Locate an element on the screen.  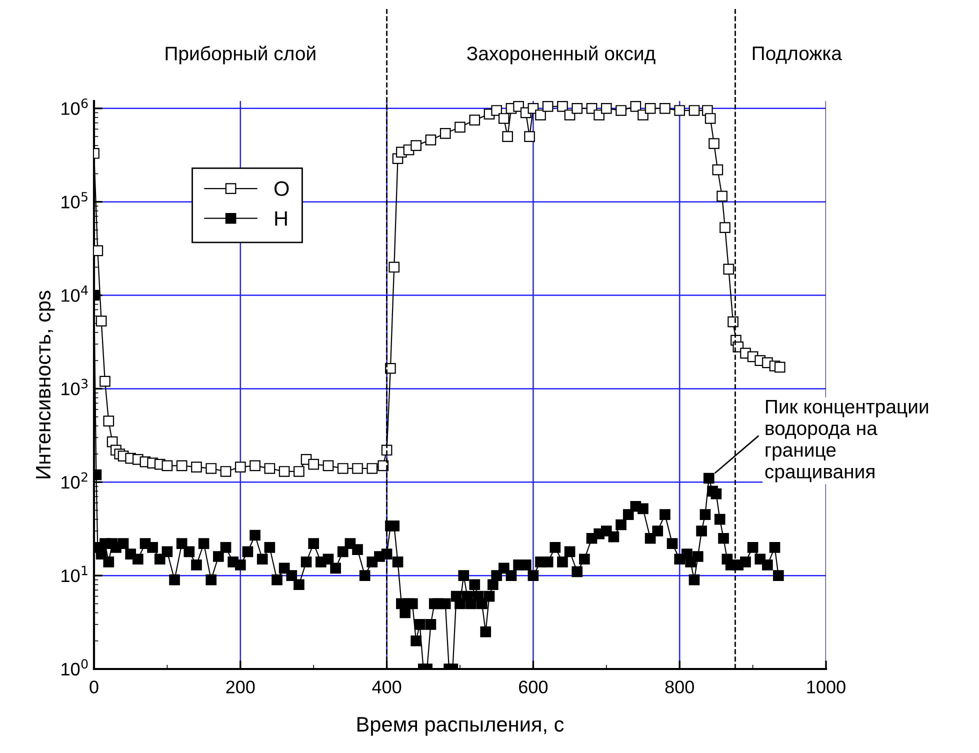
y-tick-label: 10$^{0}$ is located at coordinates (75, 667).